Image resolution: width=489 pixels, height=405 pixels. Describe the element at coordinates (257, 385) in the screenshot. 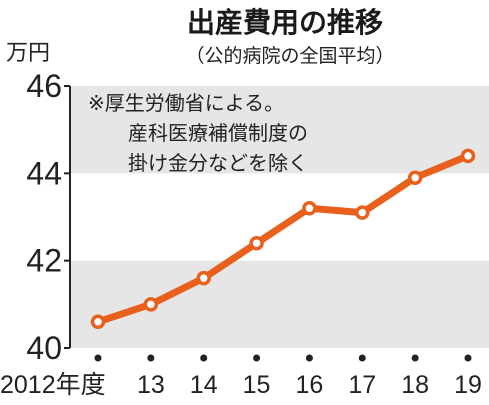

I see `x-tick-label-3: 15` at that location.